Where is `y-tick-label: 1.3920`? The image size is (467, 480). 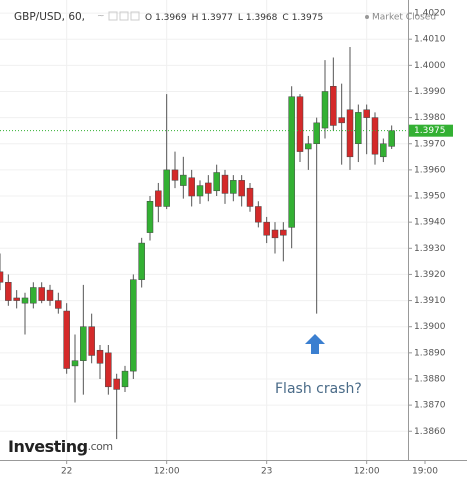
y-tick-label: 1.3920 is located at coordinates (430, 275).